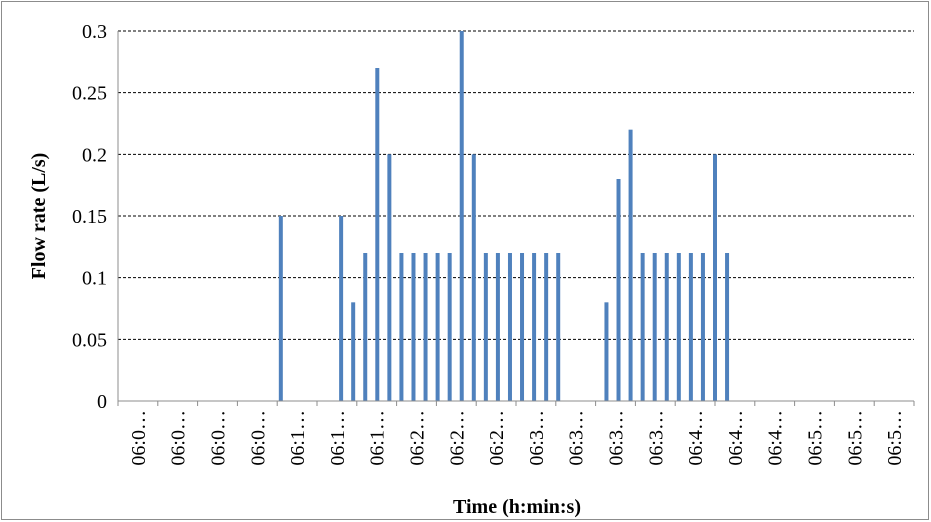  What do you see at coordinates (102, 402) in the screenshot?
I see `y-tick-label: 0` at bounding box center [102, 402].